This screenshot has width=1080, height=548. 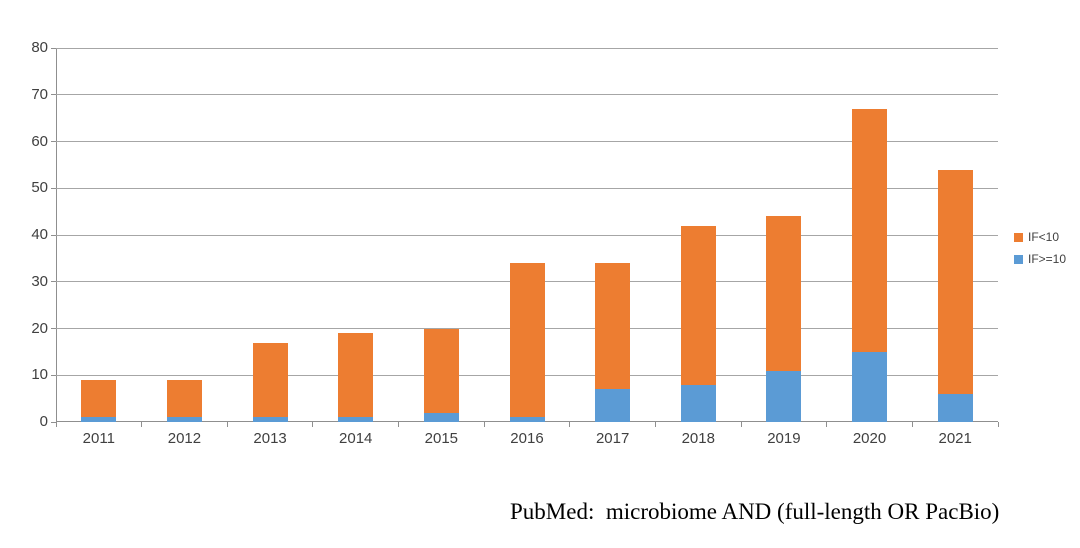 I want to click on x-axis-label-2019: 2019, so click(x=784, y=438).